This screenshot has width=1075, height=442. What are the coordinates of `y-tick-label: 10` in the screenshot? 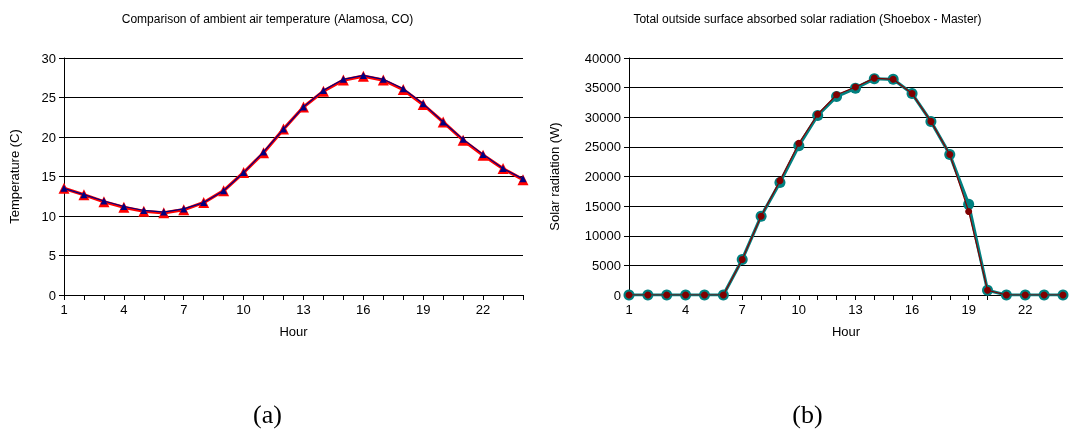 It's located at (48, 216).